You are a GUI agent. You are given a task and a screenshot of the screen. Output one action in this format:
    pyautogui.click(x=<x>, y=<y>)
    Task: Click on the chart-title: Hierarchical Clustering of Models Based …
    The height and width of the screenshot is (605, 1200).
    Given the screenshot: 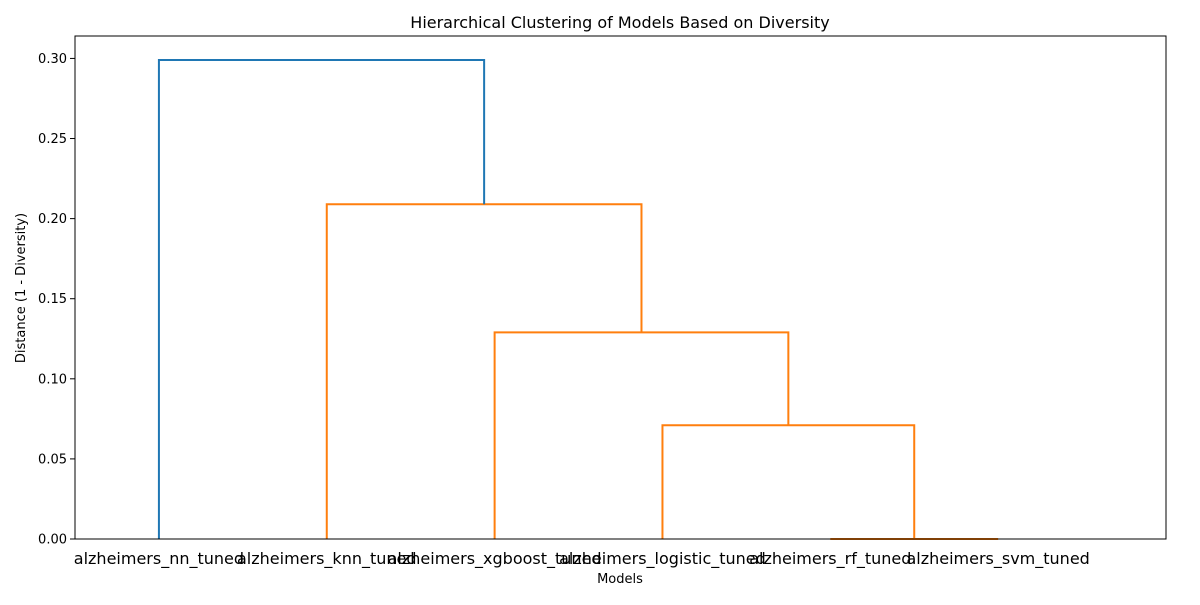 What is the action you would take?
    pyautogui.click(x=619, y=22)
    